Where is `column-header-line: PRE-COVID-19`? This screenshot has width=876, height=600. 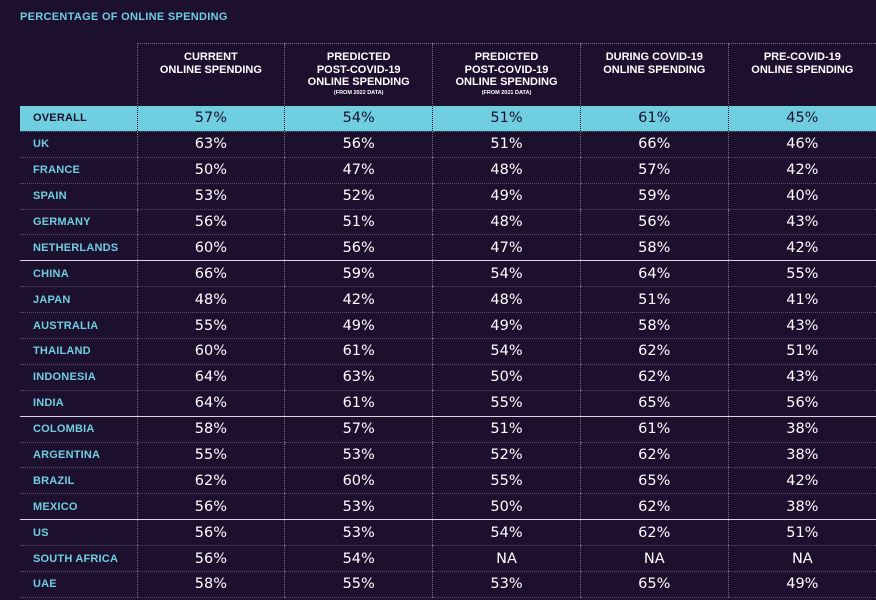 column-header-line: PRE-COVID-19 is located at coordinates (802, 57).